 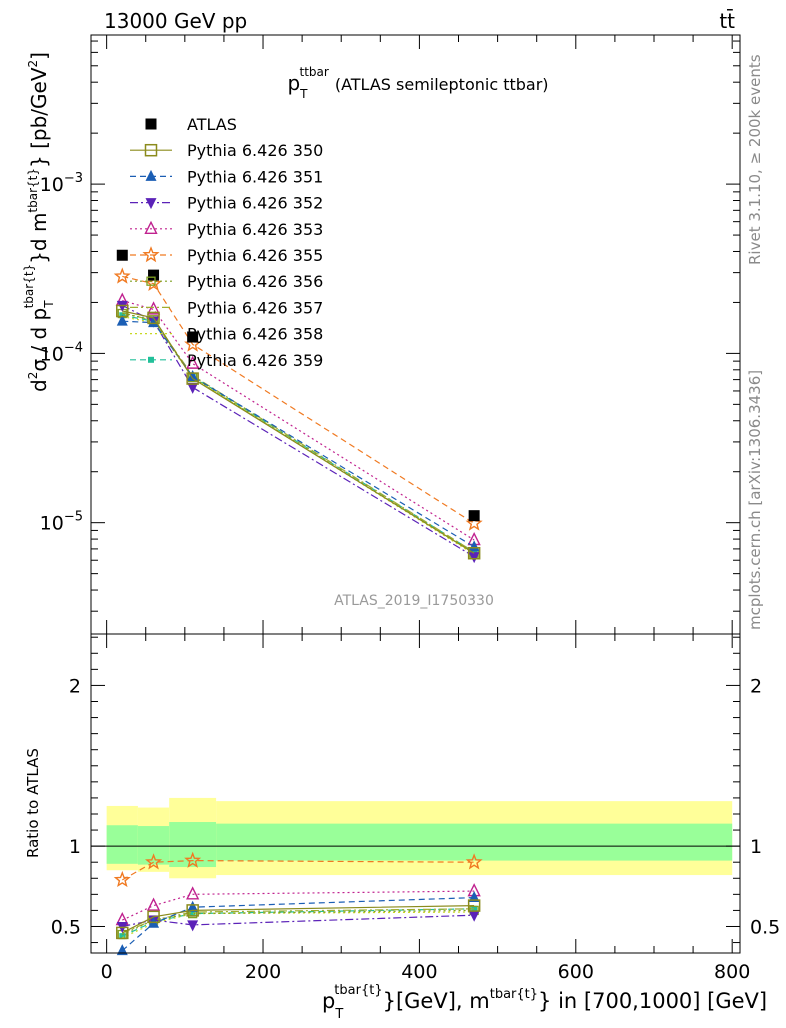 What do you see at coordinates (255, 281) in the screenshot?
I see `legend-label-356: Pythia 6.426 356` at bounding box center [255, 281].